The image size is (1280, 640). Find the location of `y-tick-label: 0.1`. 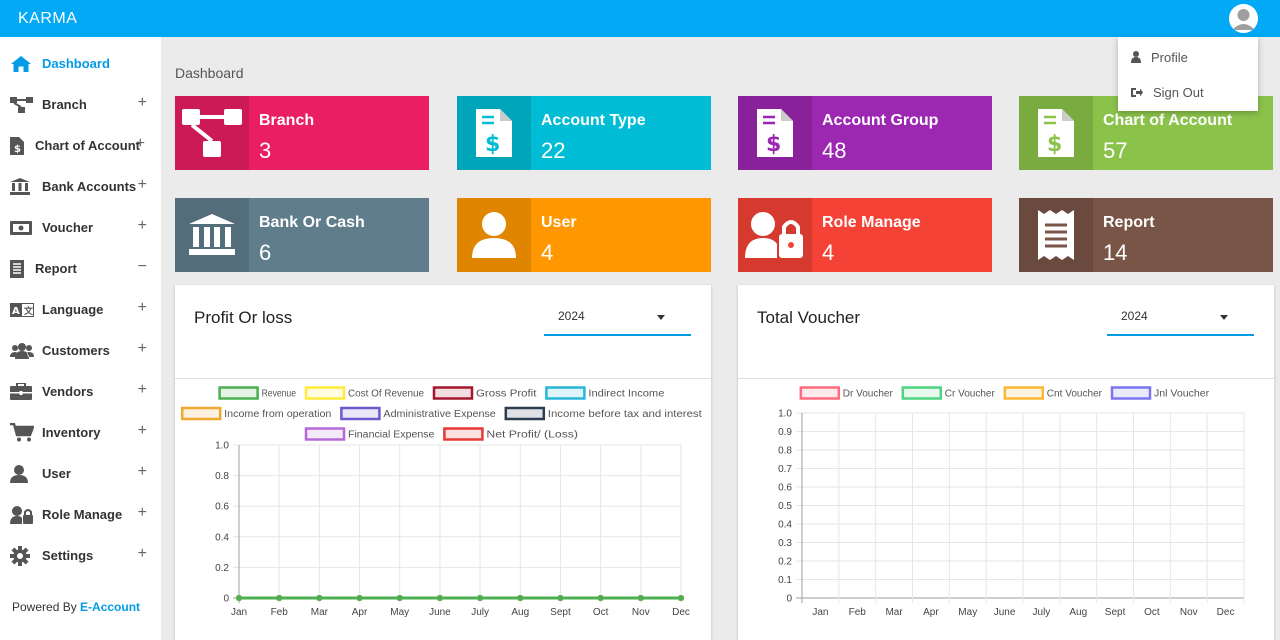

y-tick-label: 0.1 is located at coordinates (785, 580).